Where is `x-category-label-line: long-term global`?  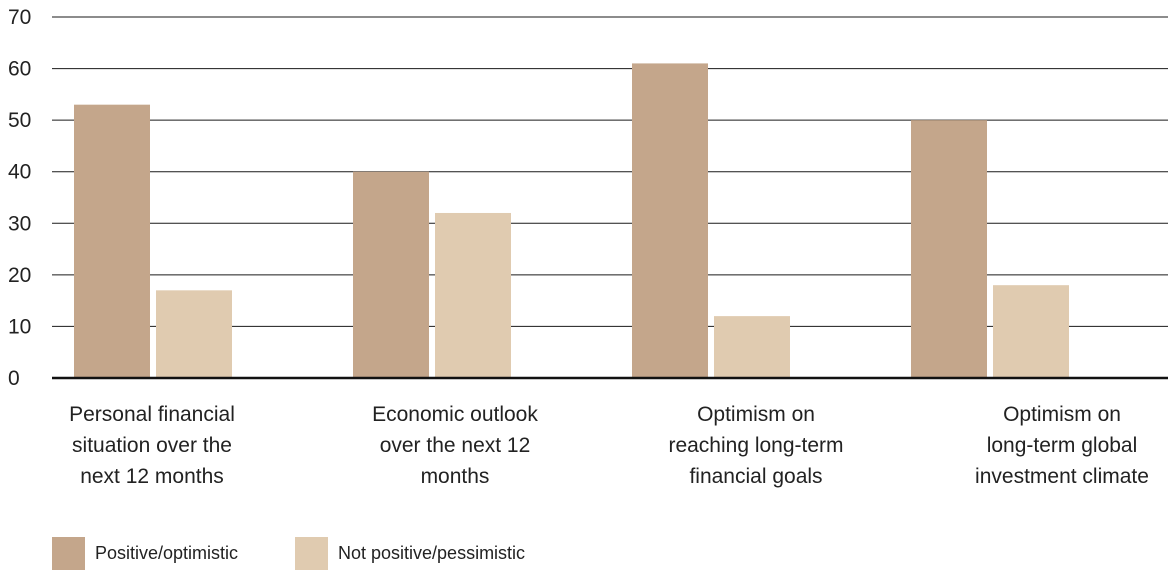
x-category-label-line: long-term global is located at coordinates (1062, 445).